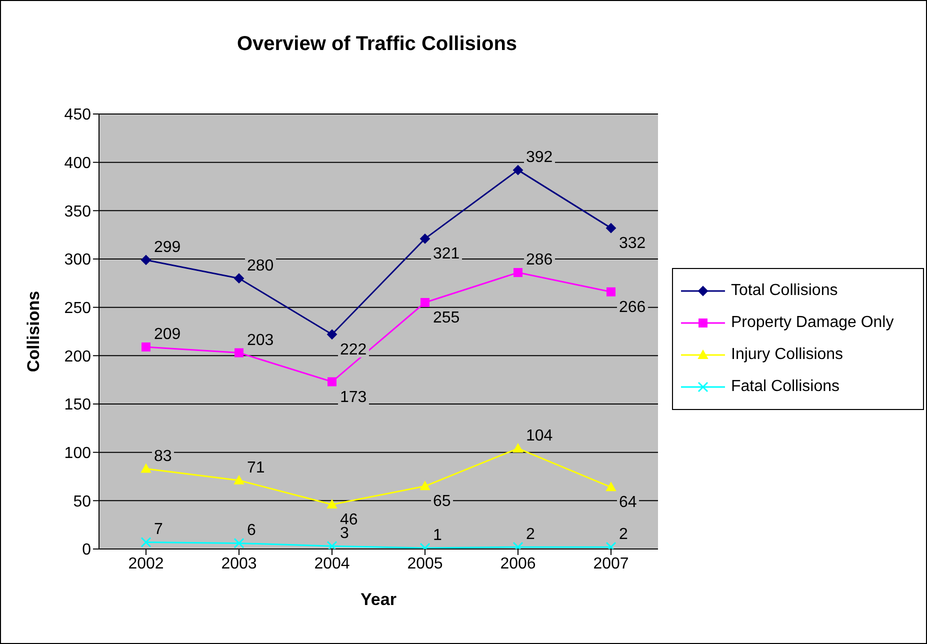 The height and width of the screenshot is (644, 927). Describe the element at coordinates (377, 44) in the screenshot. I see `chart-title: Overview of Traffic Collisions` at that location.